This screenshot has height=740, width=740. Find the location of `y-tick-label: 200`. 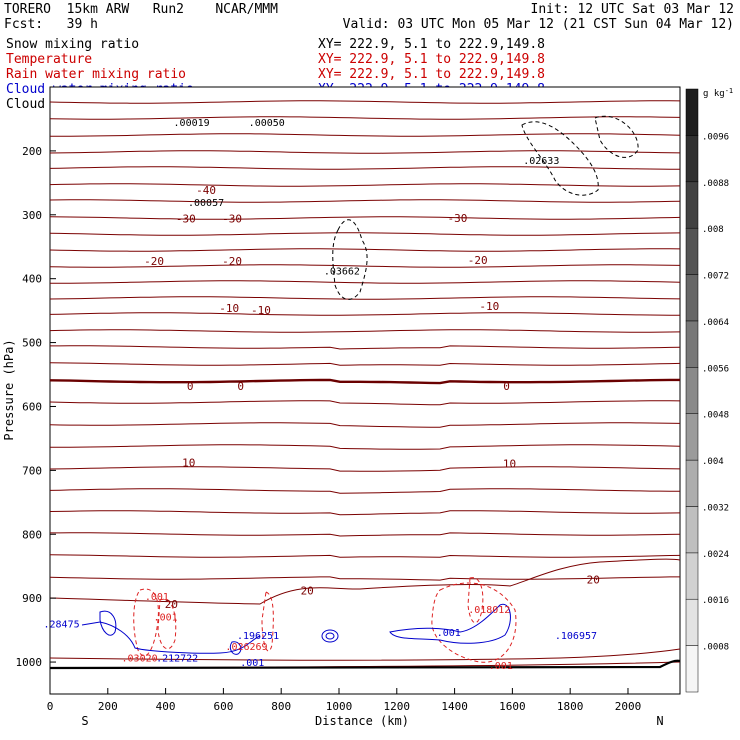

y-tick-label: 200 is located at coordinates (32, 151).